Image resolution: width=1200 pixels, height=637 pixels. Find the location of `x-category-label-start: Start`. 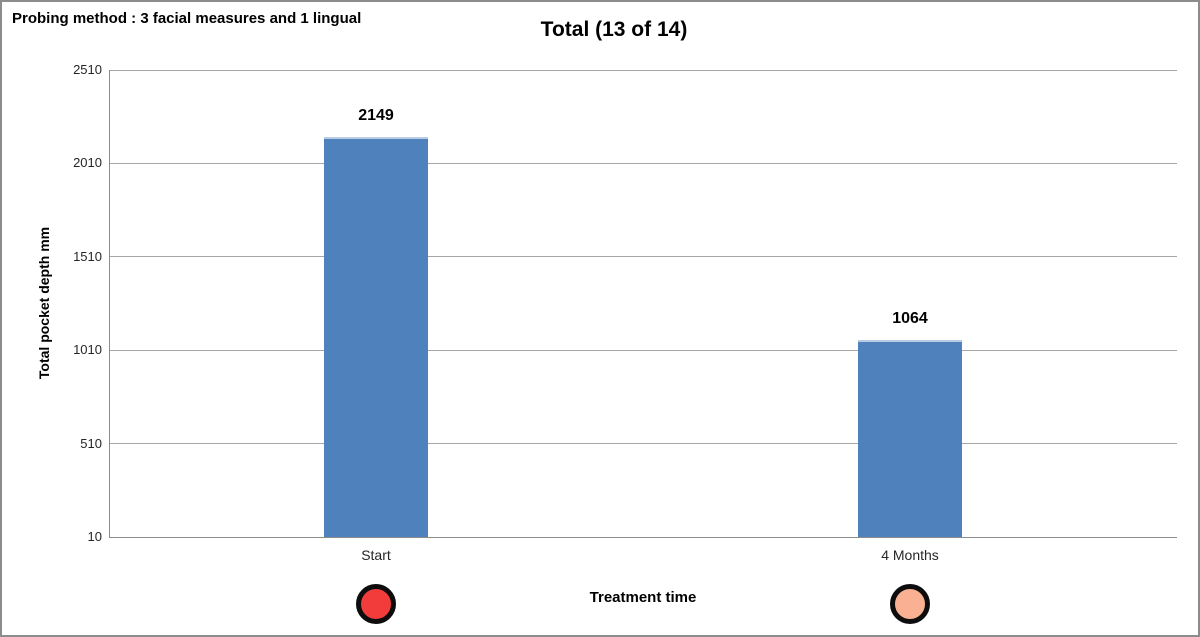

x-category-label-start: Start is located at coordinates (376, 555).